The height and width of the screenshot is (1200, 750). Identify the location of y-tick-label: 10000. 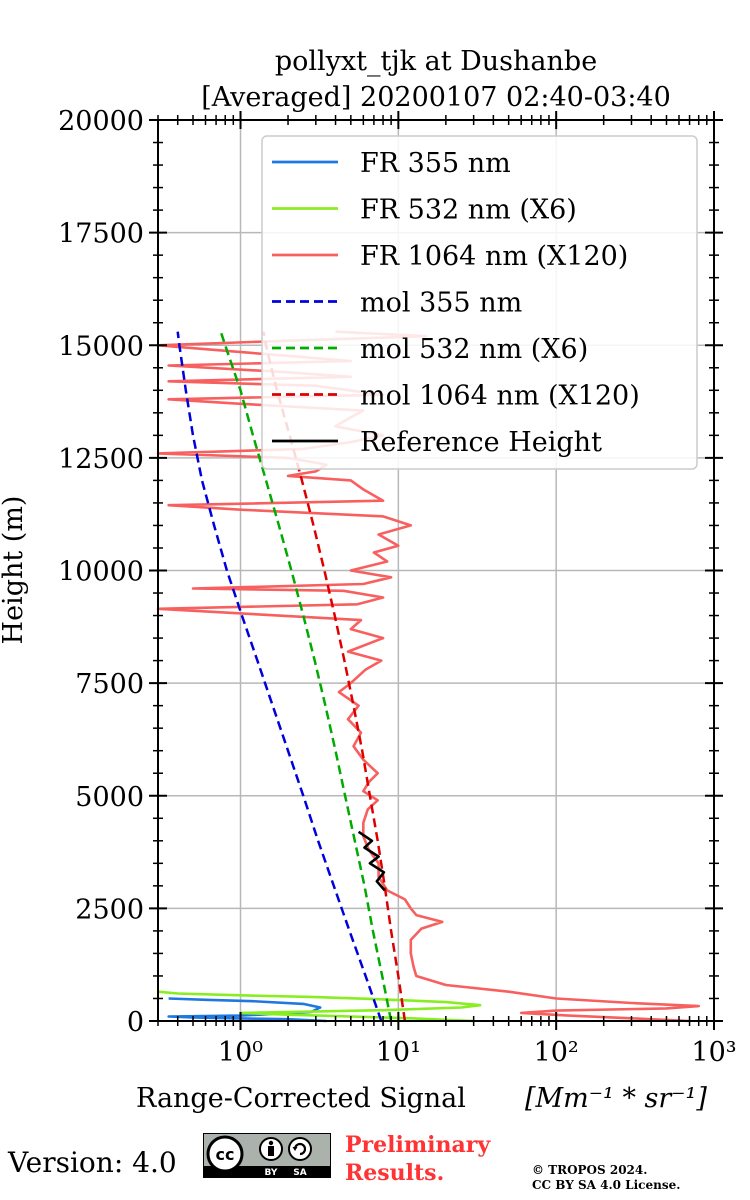
(101, 572).